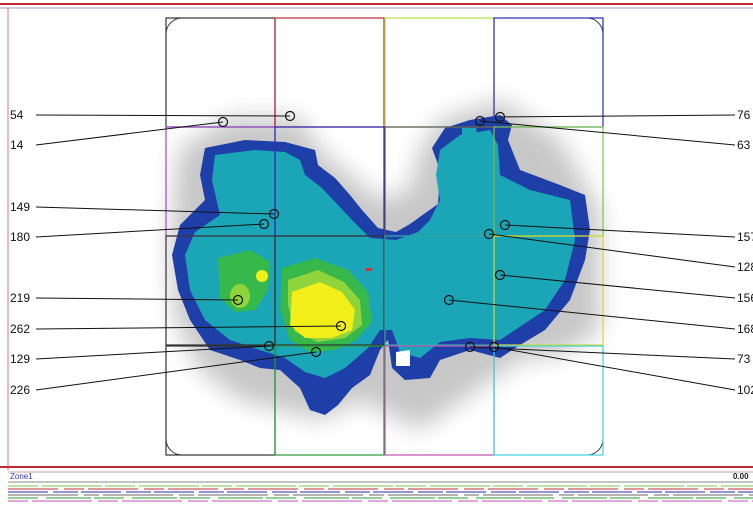 This screenshot has height=505, width=753. Describe the element at coordinates (17, 145) in the screenshot. I see `callout-label: 14` at that location.